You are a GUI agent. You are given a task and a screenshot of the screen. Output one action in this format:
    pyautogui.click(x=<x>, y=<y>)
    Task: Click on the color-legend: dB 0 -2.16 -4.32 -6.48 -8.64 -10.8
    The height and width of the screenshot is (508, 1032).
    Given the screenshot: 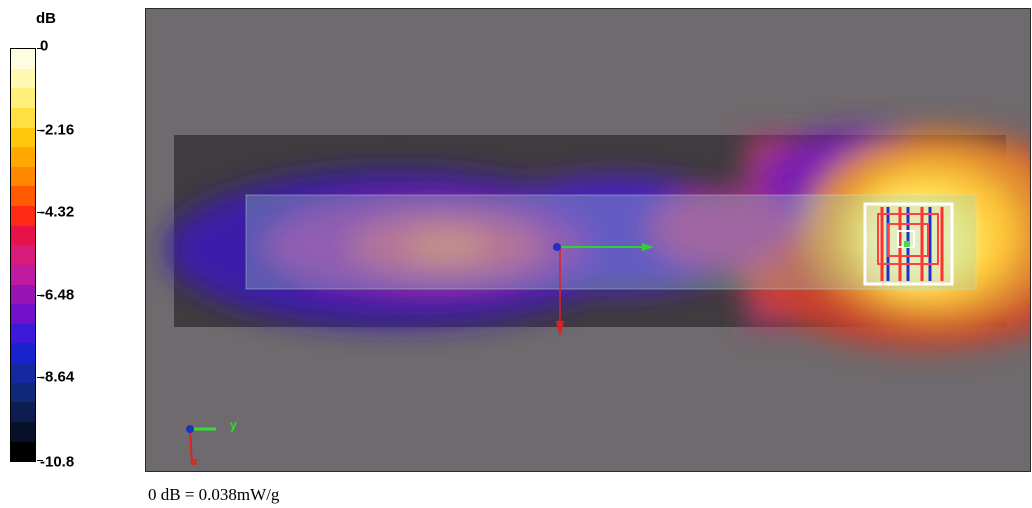 What is the action you would take?
    pyautogui.click(x=70, y=235)
    